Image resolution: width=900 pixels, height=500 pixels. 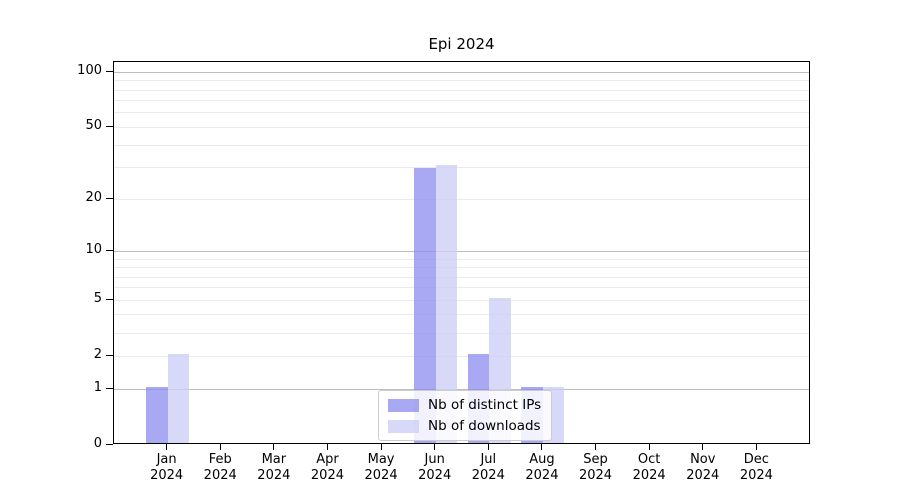 What do you see at coordinates (465, 415) in the screenshot?
I see `legend: Nb of distinct IPs Nb of downloads` at bounding box center [465, 415].